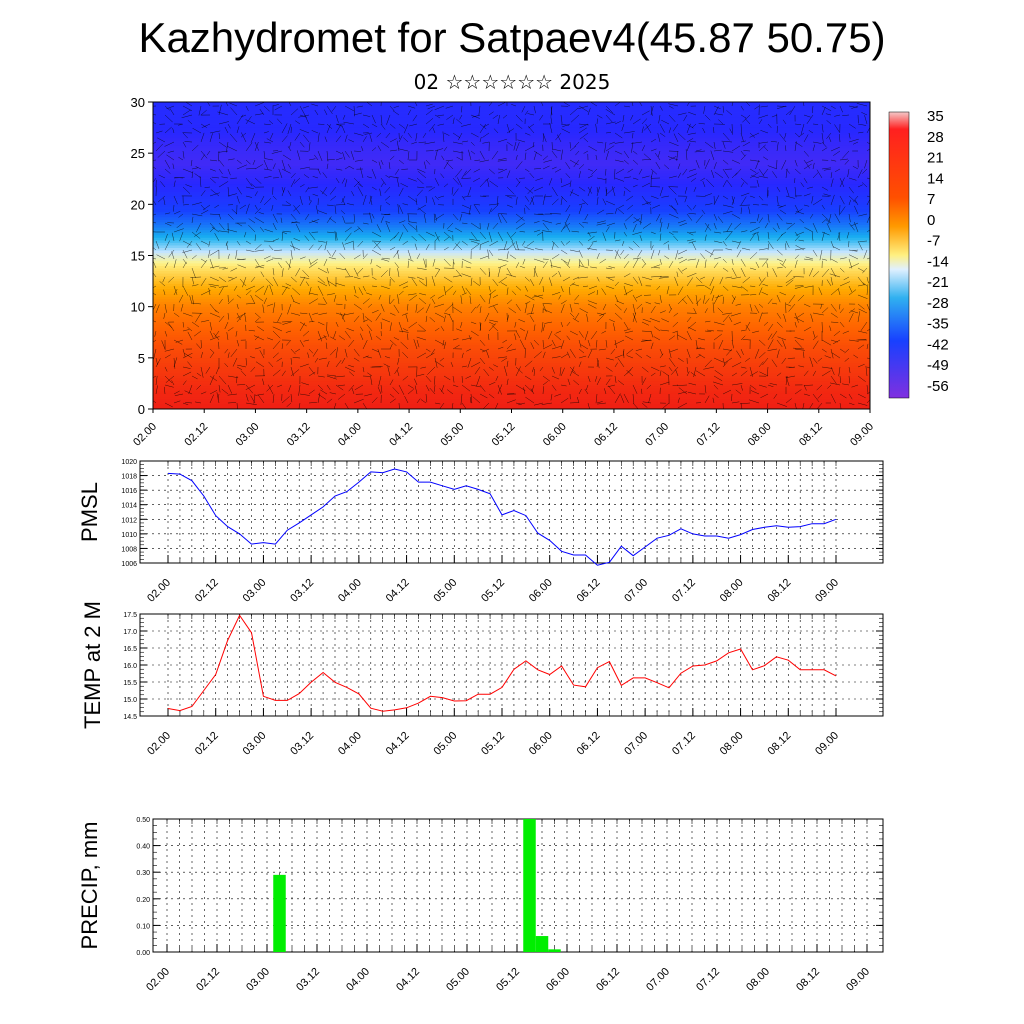 The height and width of the screenshot is (1024, 1024). Describe the element at coordinates (145, 435) in the screenshot. I see `heat-xtick-label: 02.00` at that location.